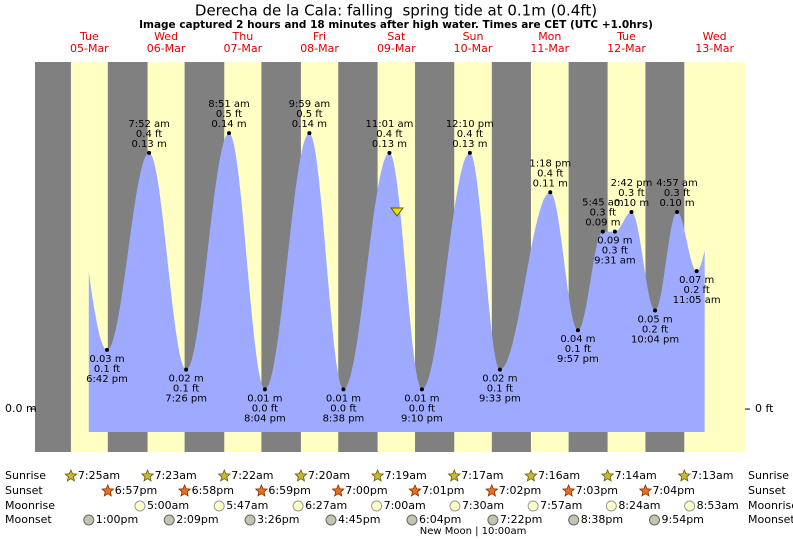  I want to click on sunrise-time: 7:20am, so click(329, 475).